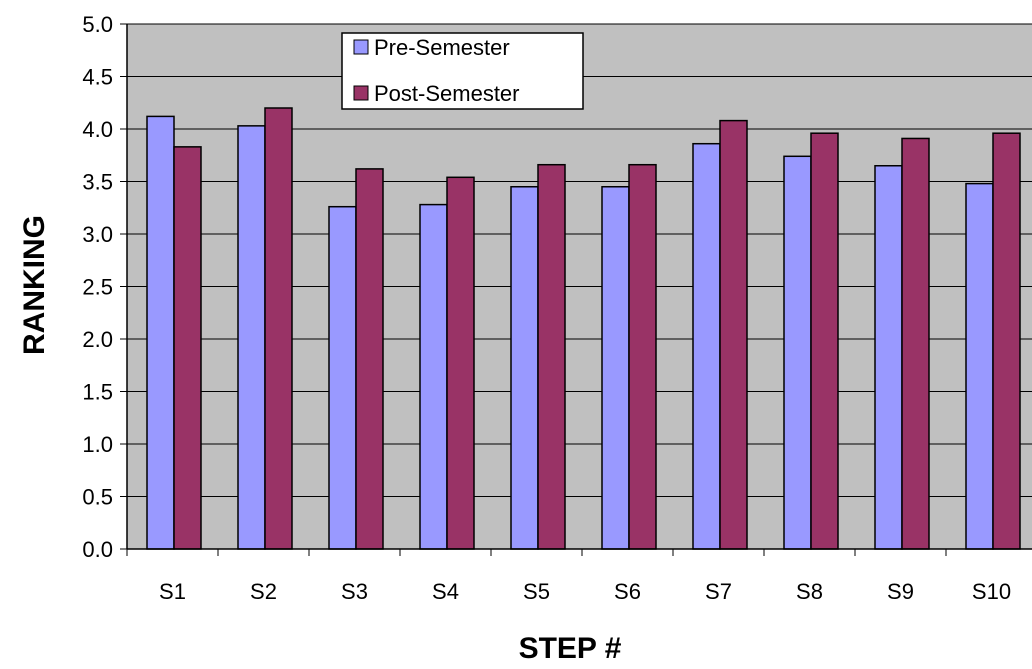 The width and height of the screenshot is (1032, 669). What do you see at coordinates (733, 334) in the screenshot?
I see `bar-post-semester-s7` at bounding box center [733, 334].